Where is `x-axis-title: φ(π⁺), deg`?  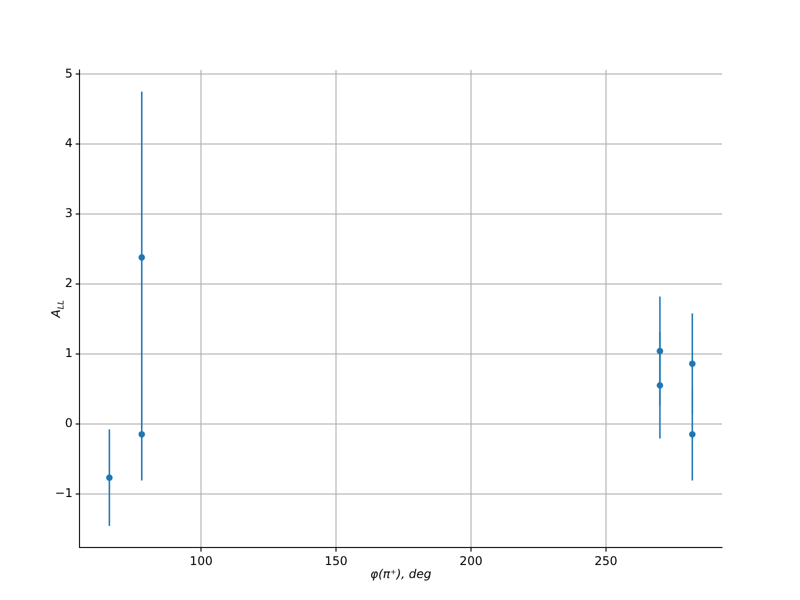
x-axis-title: φ(π⁺), deg is located at coordinates (401, 574).